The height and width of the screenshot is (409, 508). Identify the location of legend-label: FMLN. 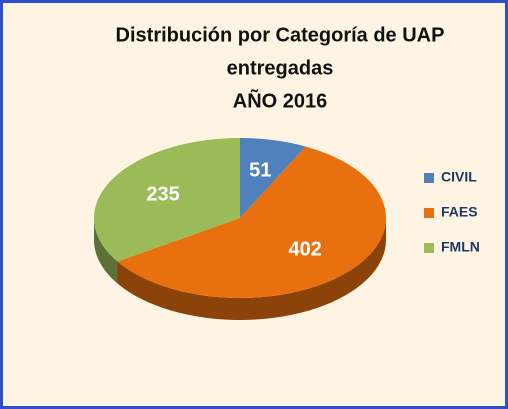
(460, 247).